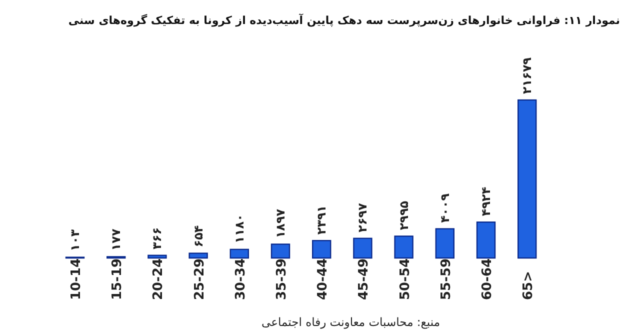 The height and width of the screenshot is (334, 640). What do you see at coordinates (344, 20) in the screenshot?
I see `title: نمودار ۱۱: فراوانی خانوارهای زن‌سرپرست سه دهک پایین آسیب‌دیده از کرونا به تفکیک گروه‌های سنی` at bounding box center [344, 20].